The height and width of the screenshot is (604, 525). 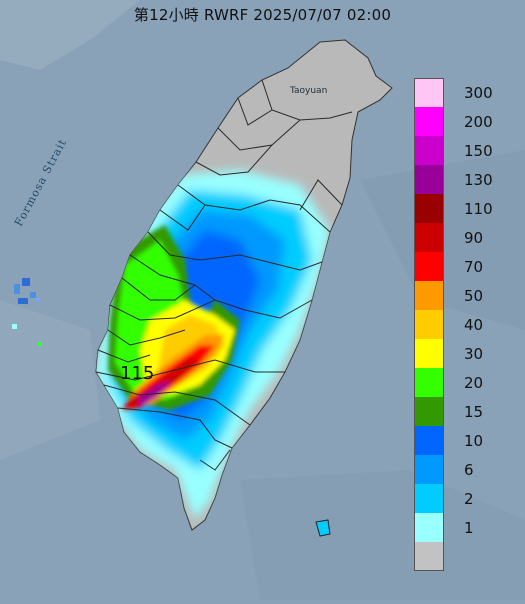 What do you see at coordinates (478, 93) in the screenshot?
I see `legend-label: 300` at bounding box center [478, 93].